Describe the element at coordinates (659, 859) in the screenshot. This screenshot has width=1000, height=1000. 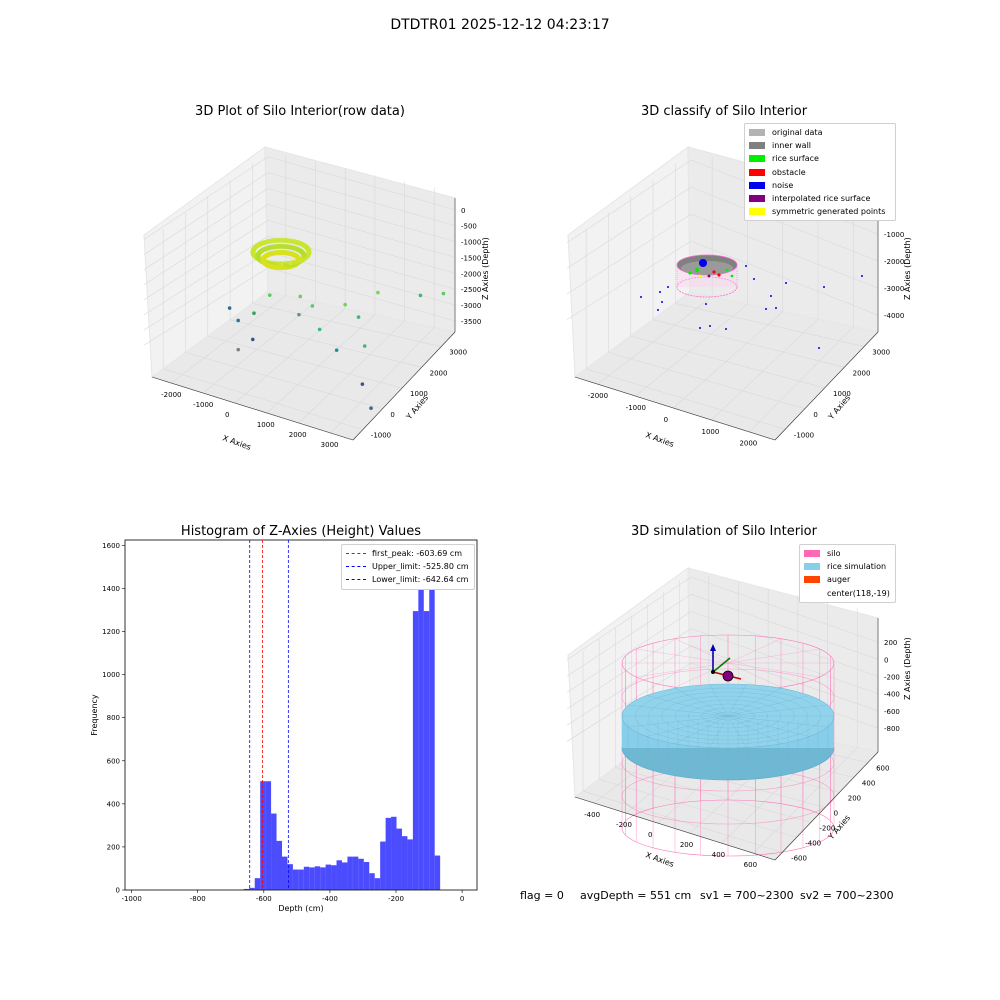
I see `plot4-xlabel: X Axies` at that location.